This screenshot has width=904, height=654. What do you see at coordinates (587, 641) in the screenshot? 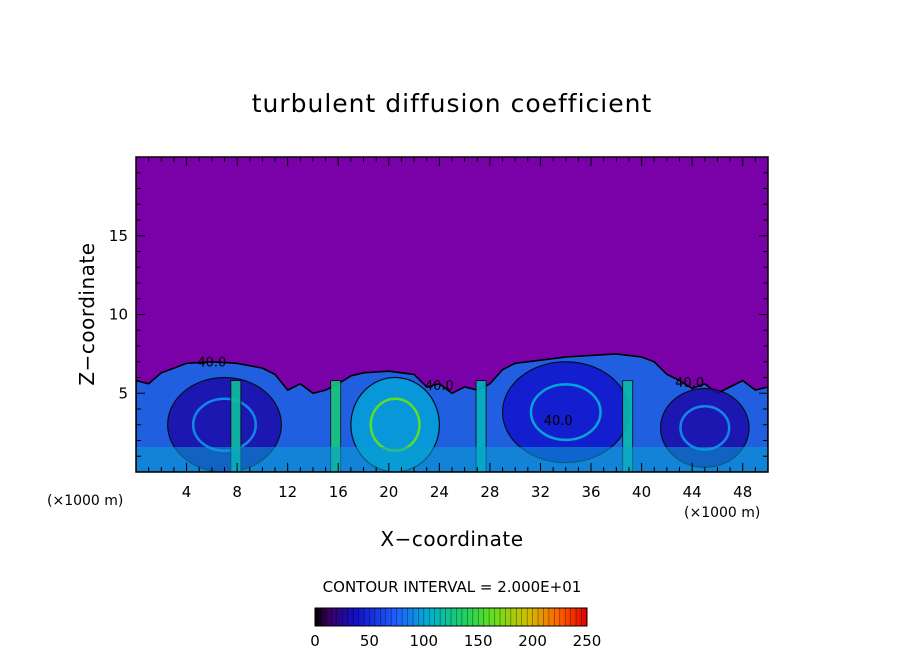
I see `colorbar-tick-label: 250` at bounding box center [587, 641].